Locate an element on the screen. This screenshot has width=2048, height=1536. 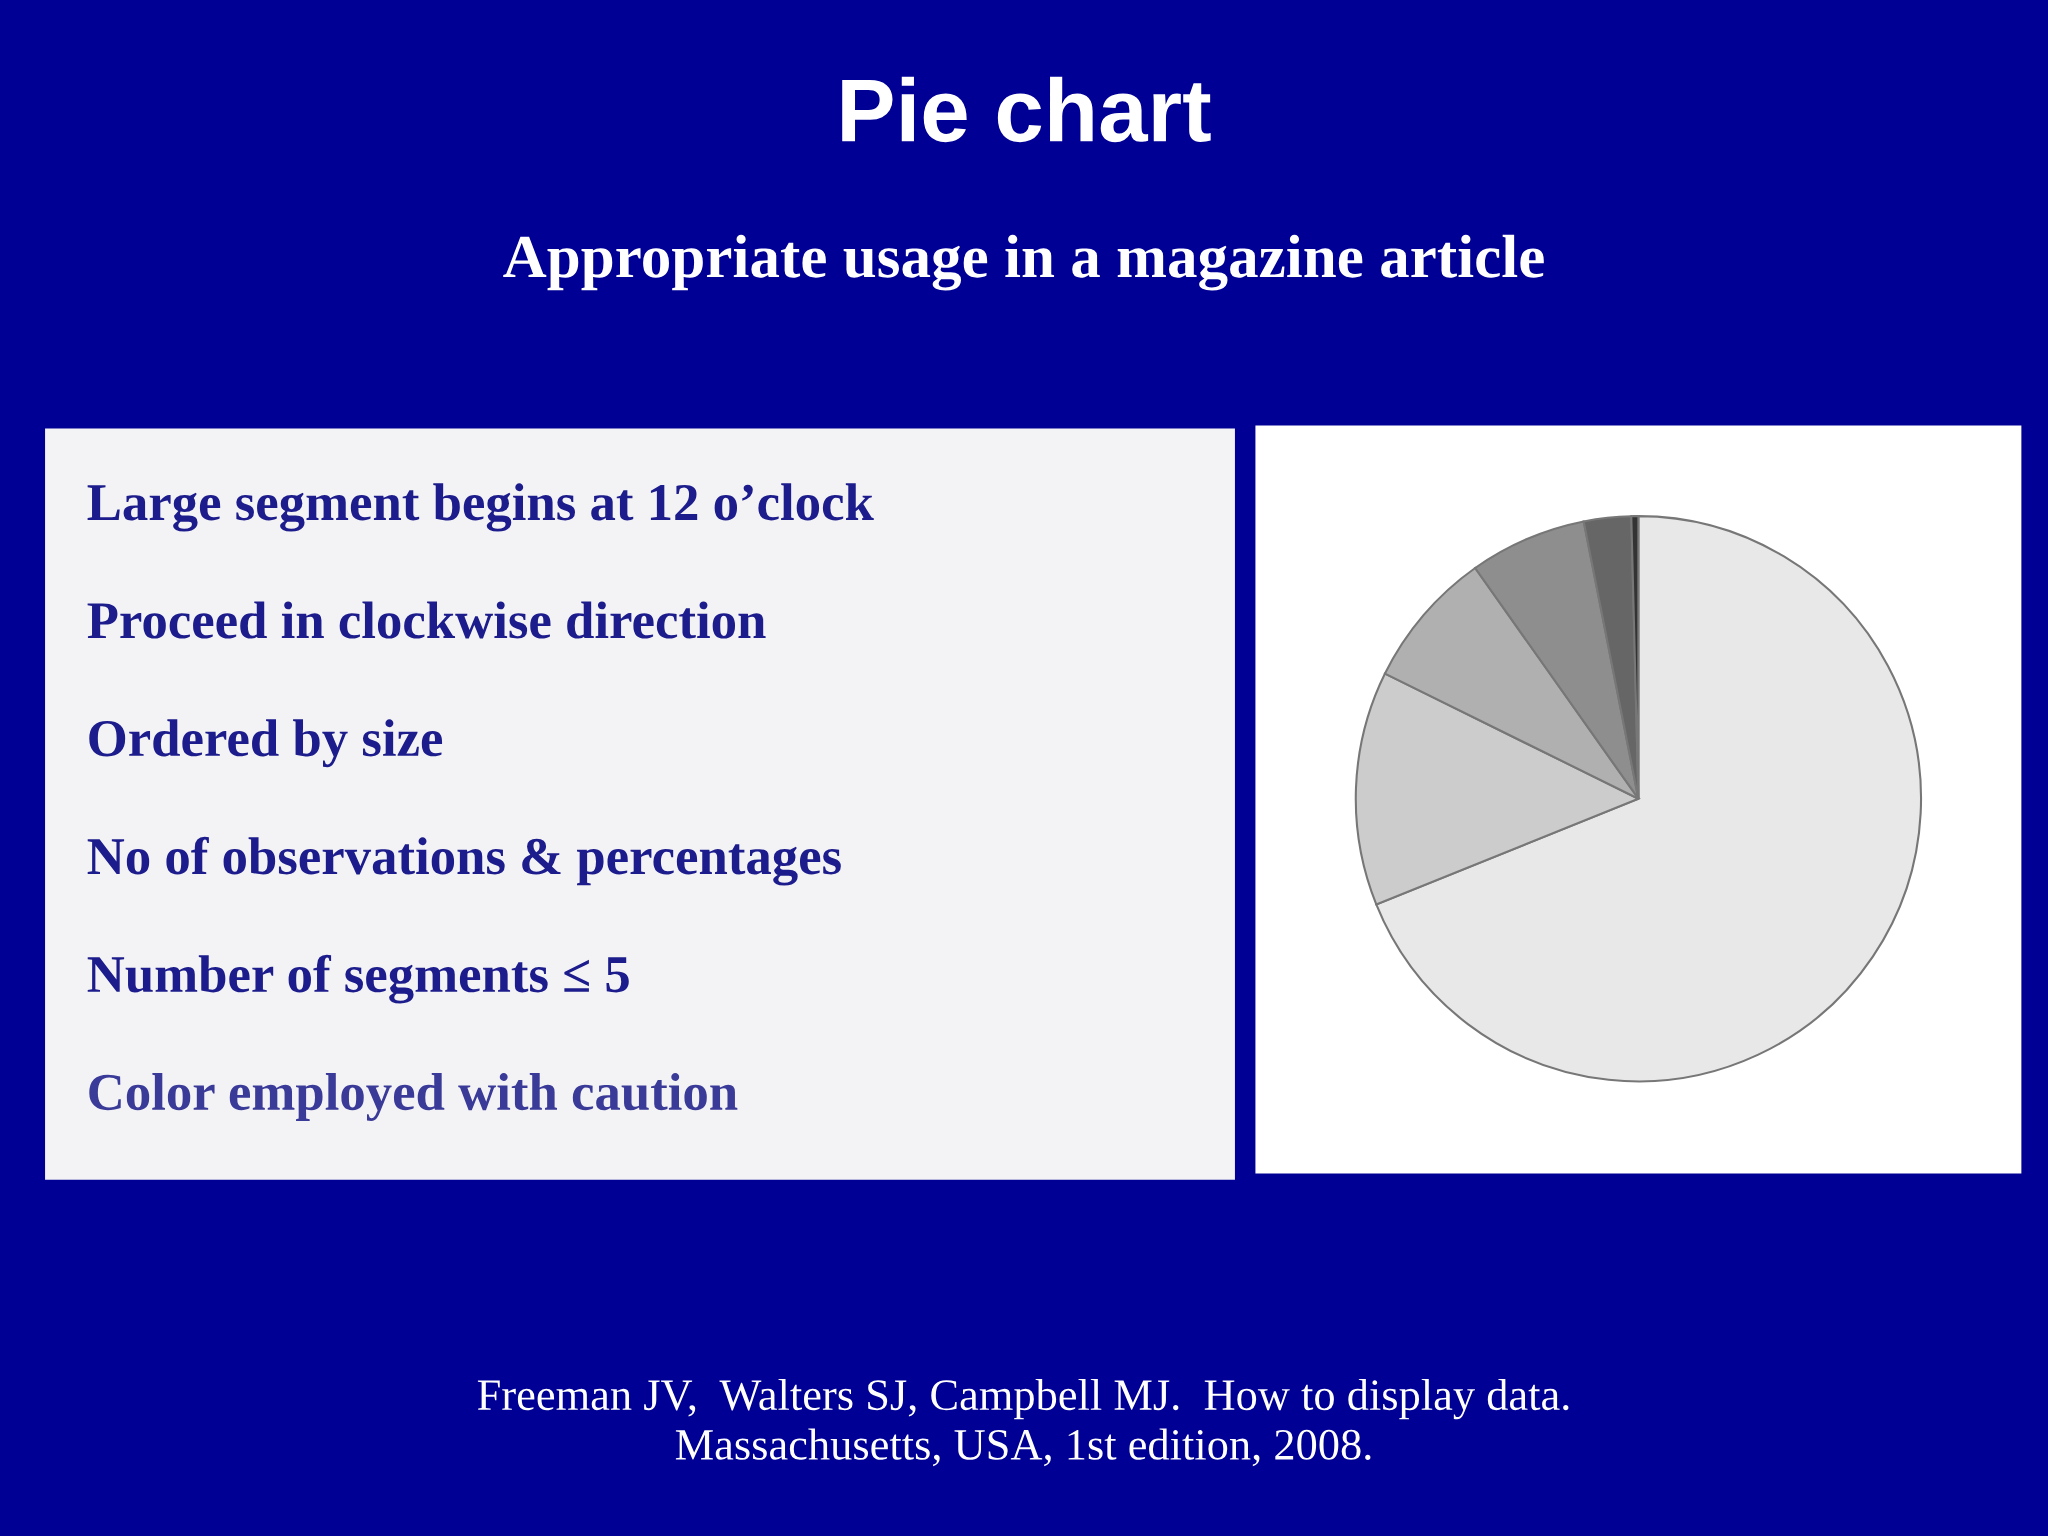
text: Freeman JV, Walters SJ, Campbell MJ. How to display data. Massachusetts, USA, 1st edition, 2008. is located at coordinates (1023, 1422).